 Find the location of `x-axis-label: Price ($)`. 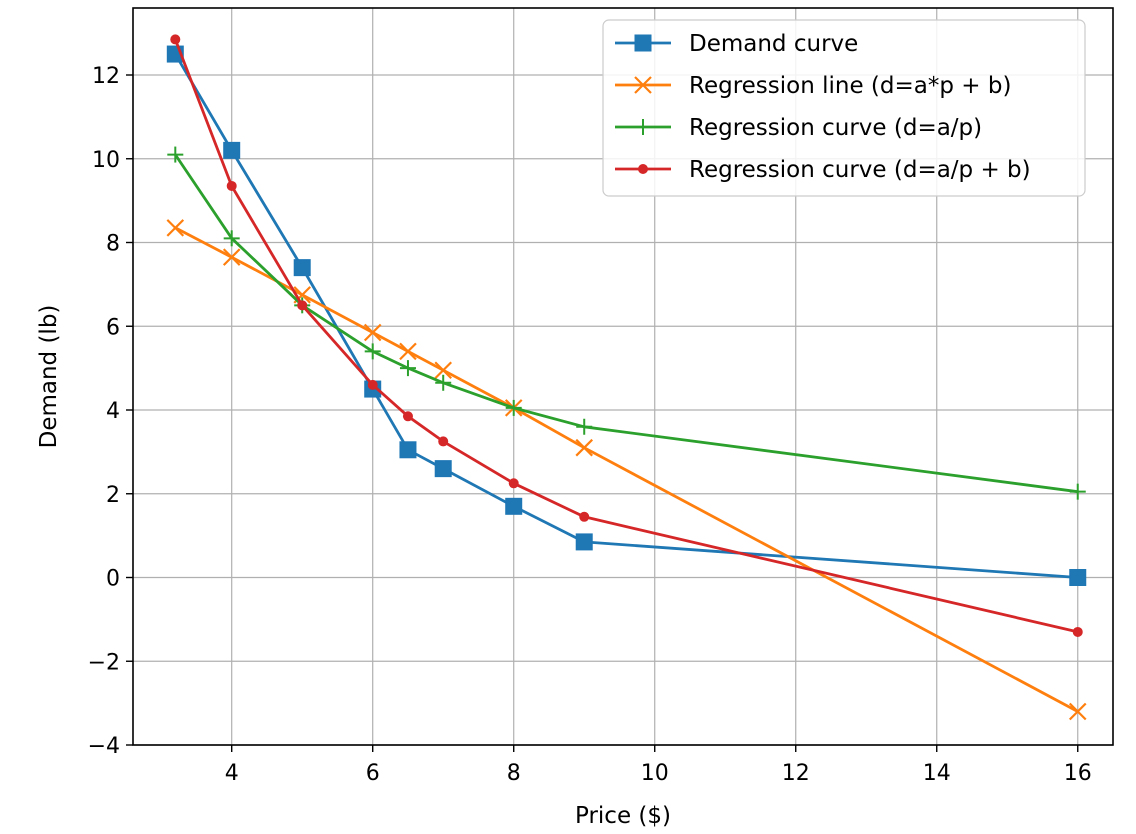

x-axis-label: Price ($) is located at coordinates (623, 816).